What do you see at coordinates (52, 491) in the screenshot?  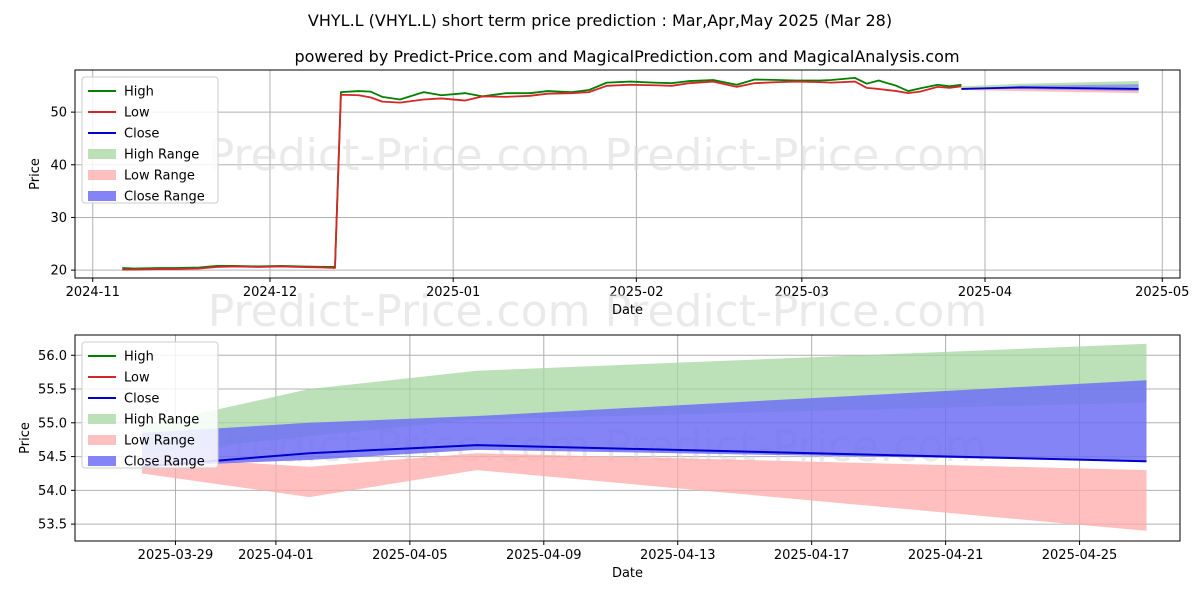 I see `y-tick-label: 54.0` at bounding box center [52, 491].